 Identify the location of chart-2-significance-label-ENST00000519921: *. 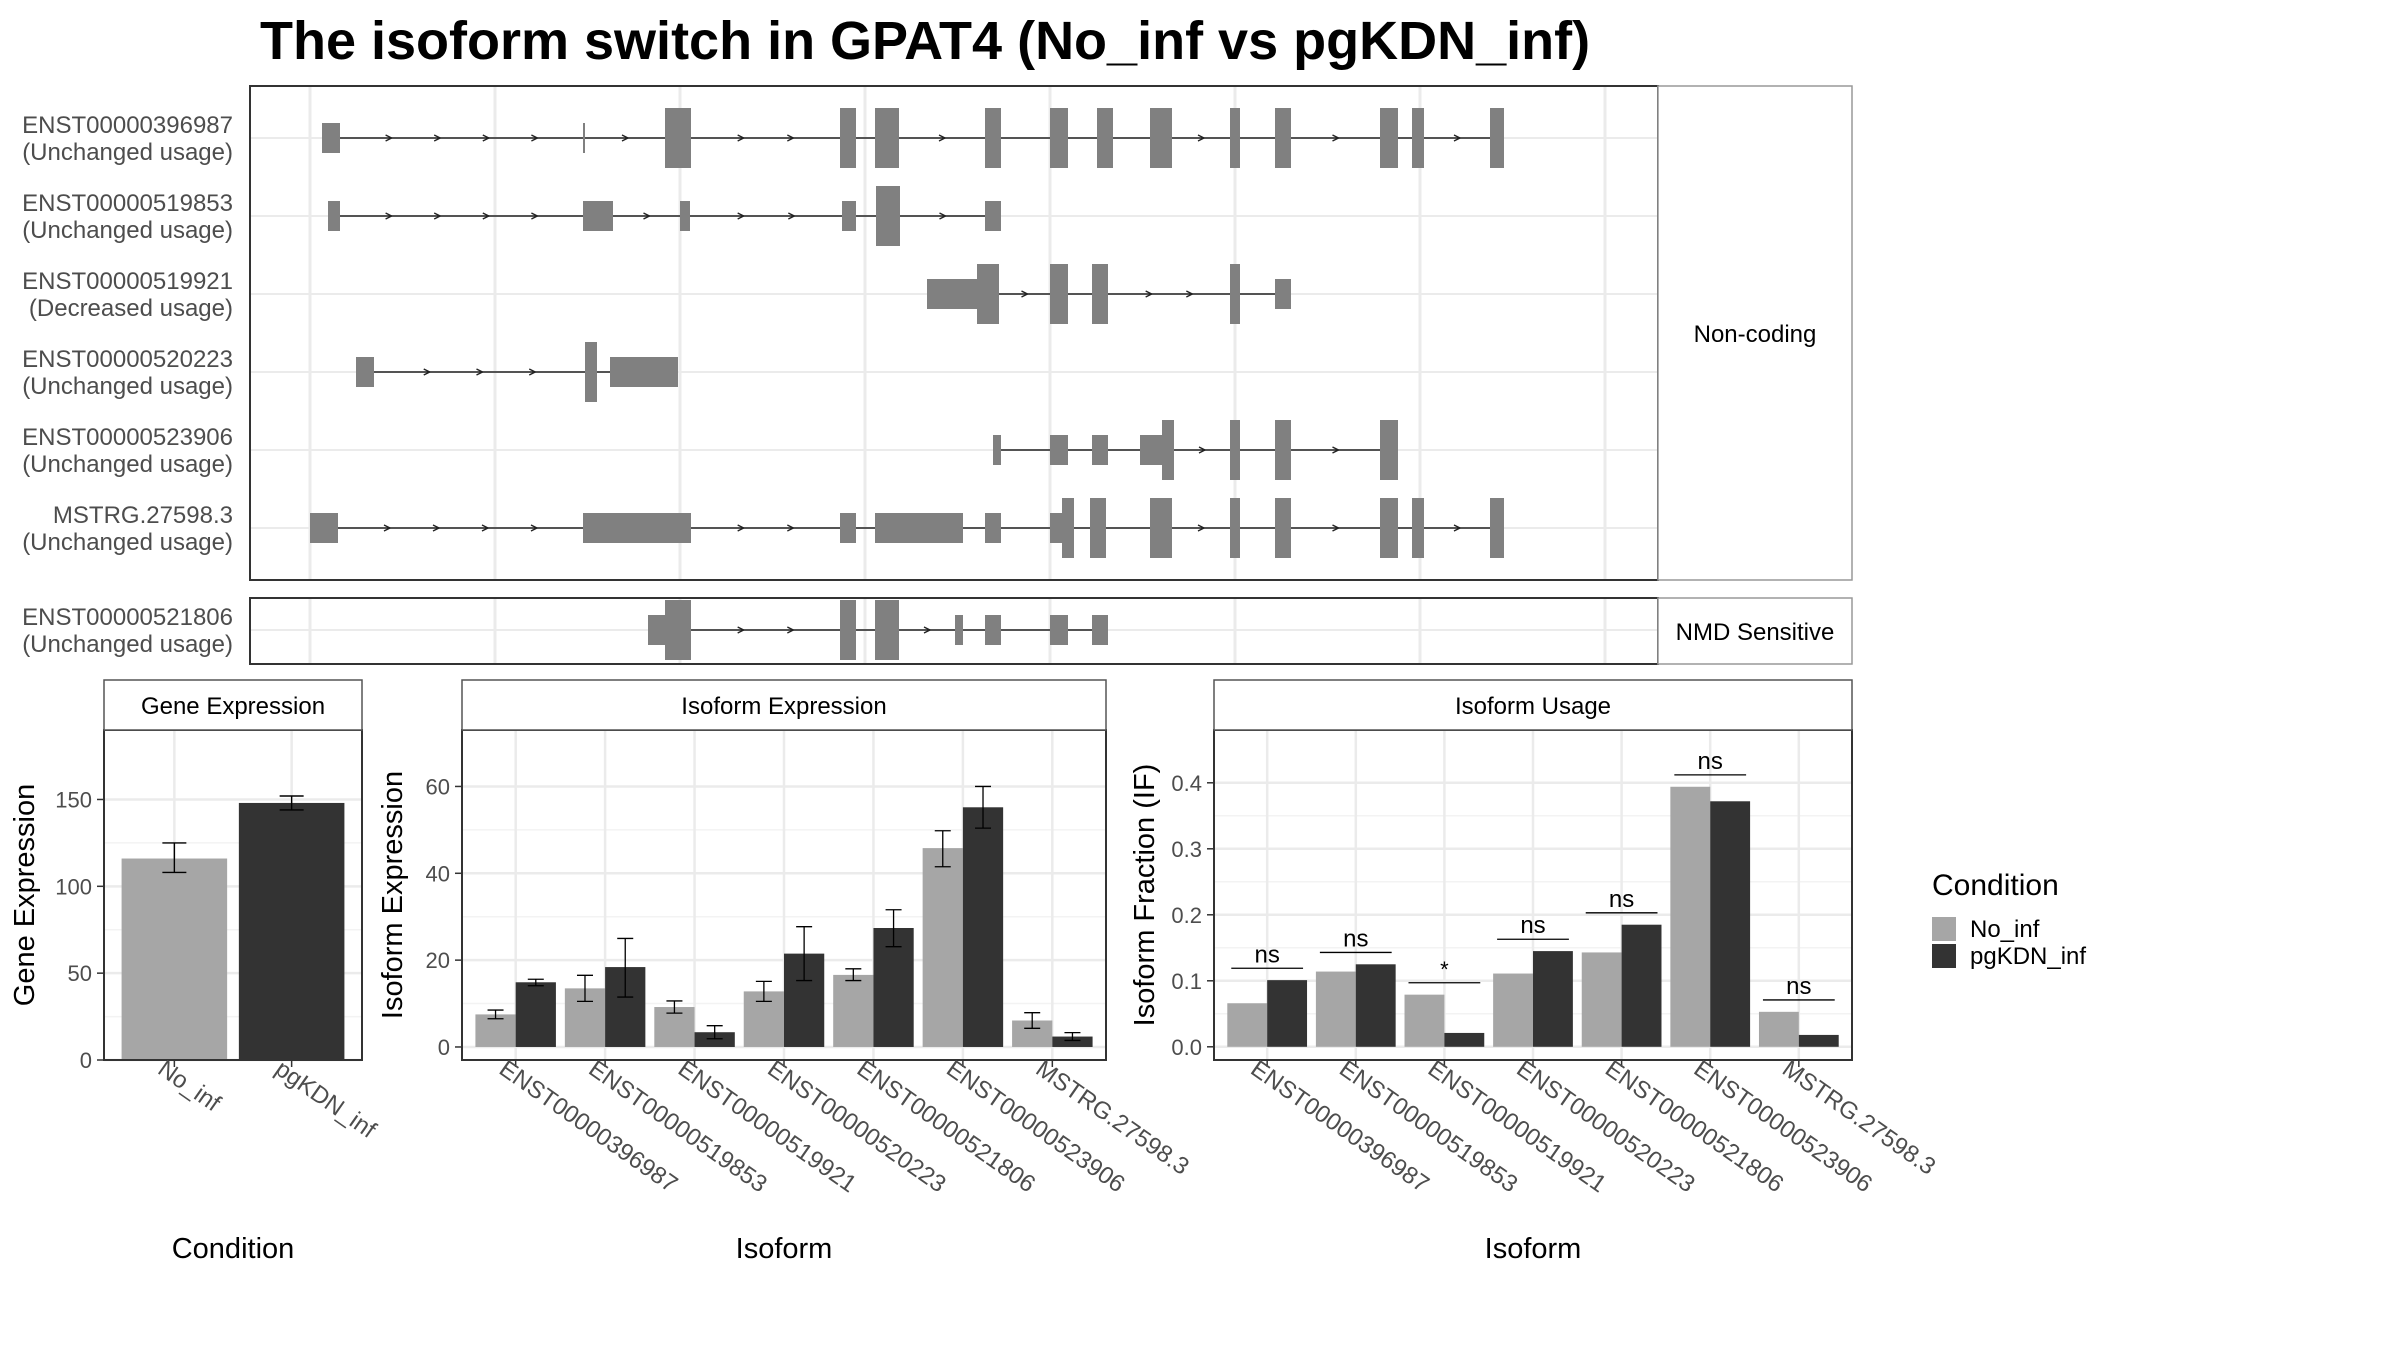
(1444, 969).